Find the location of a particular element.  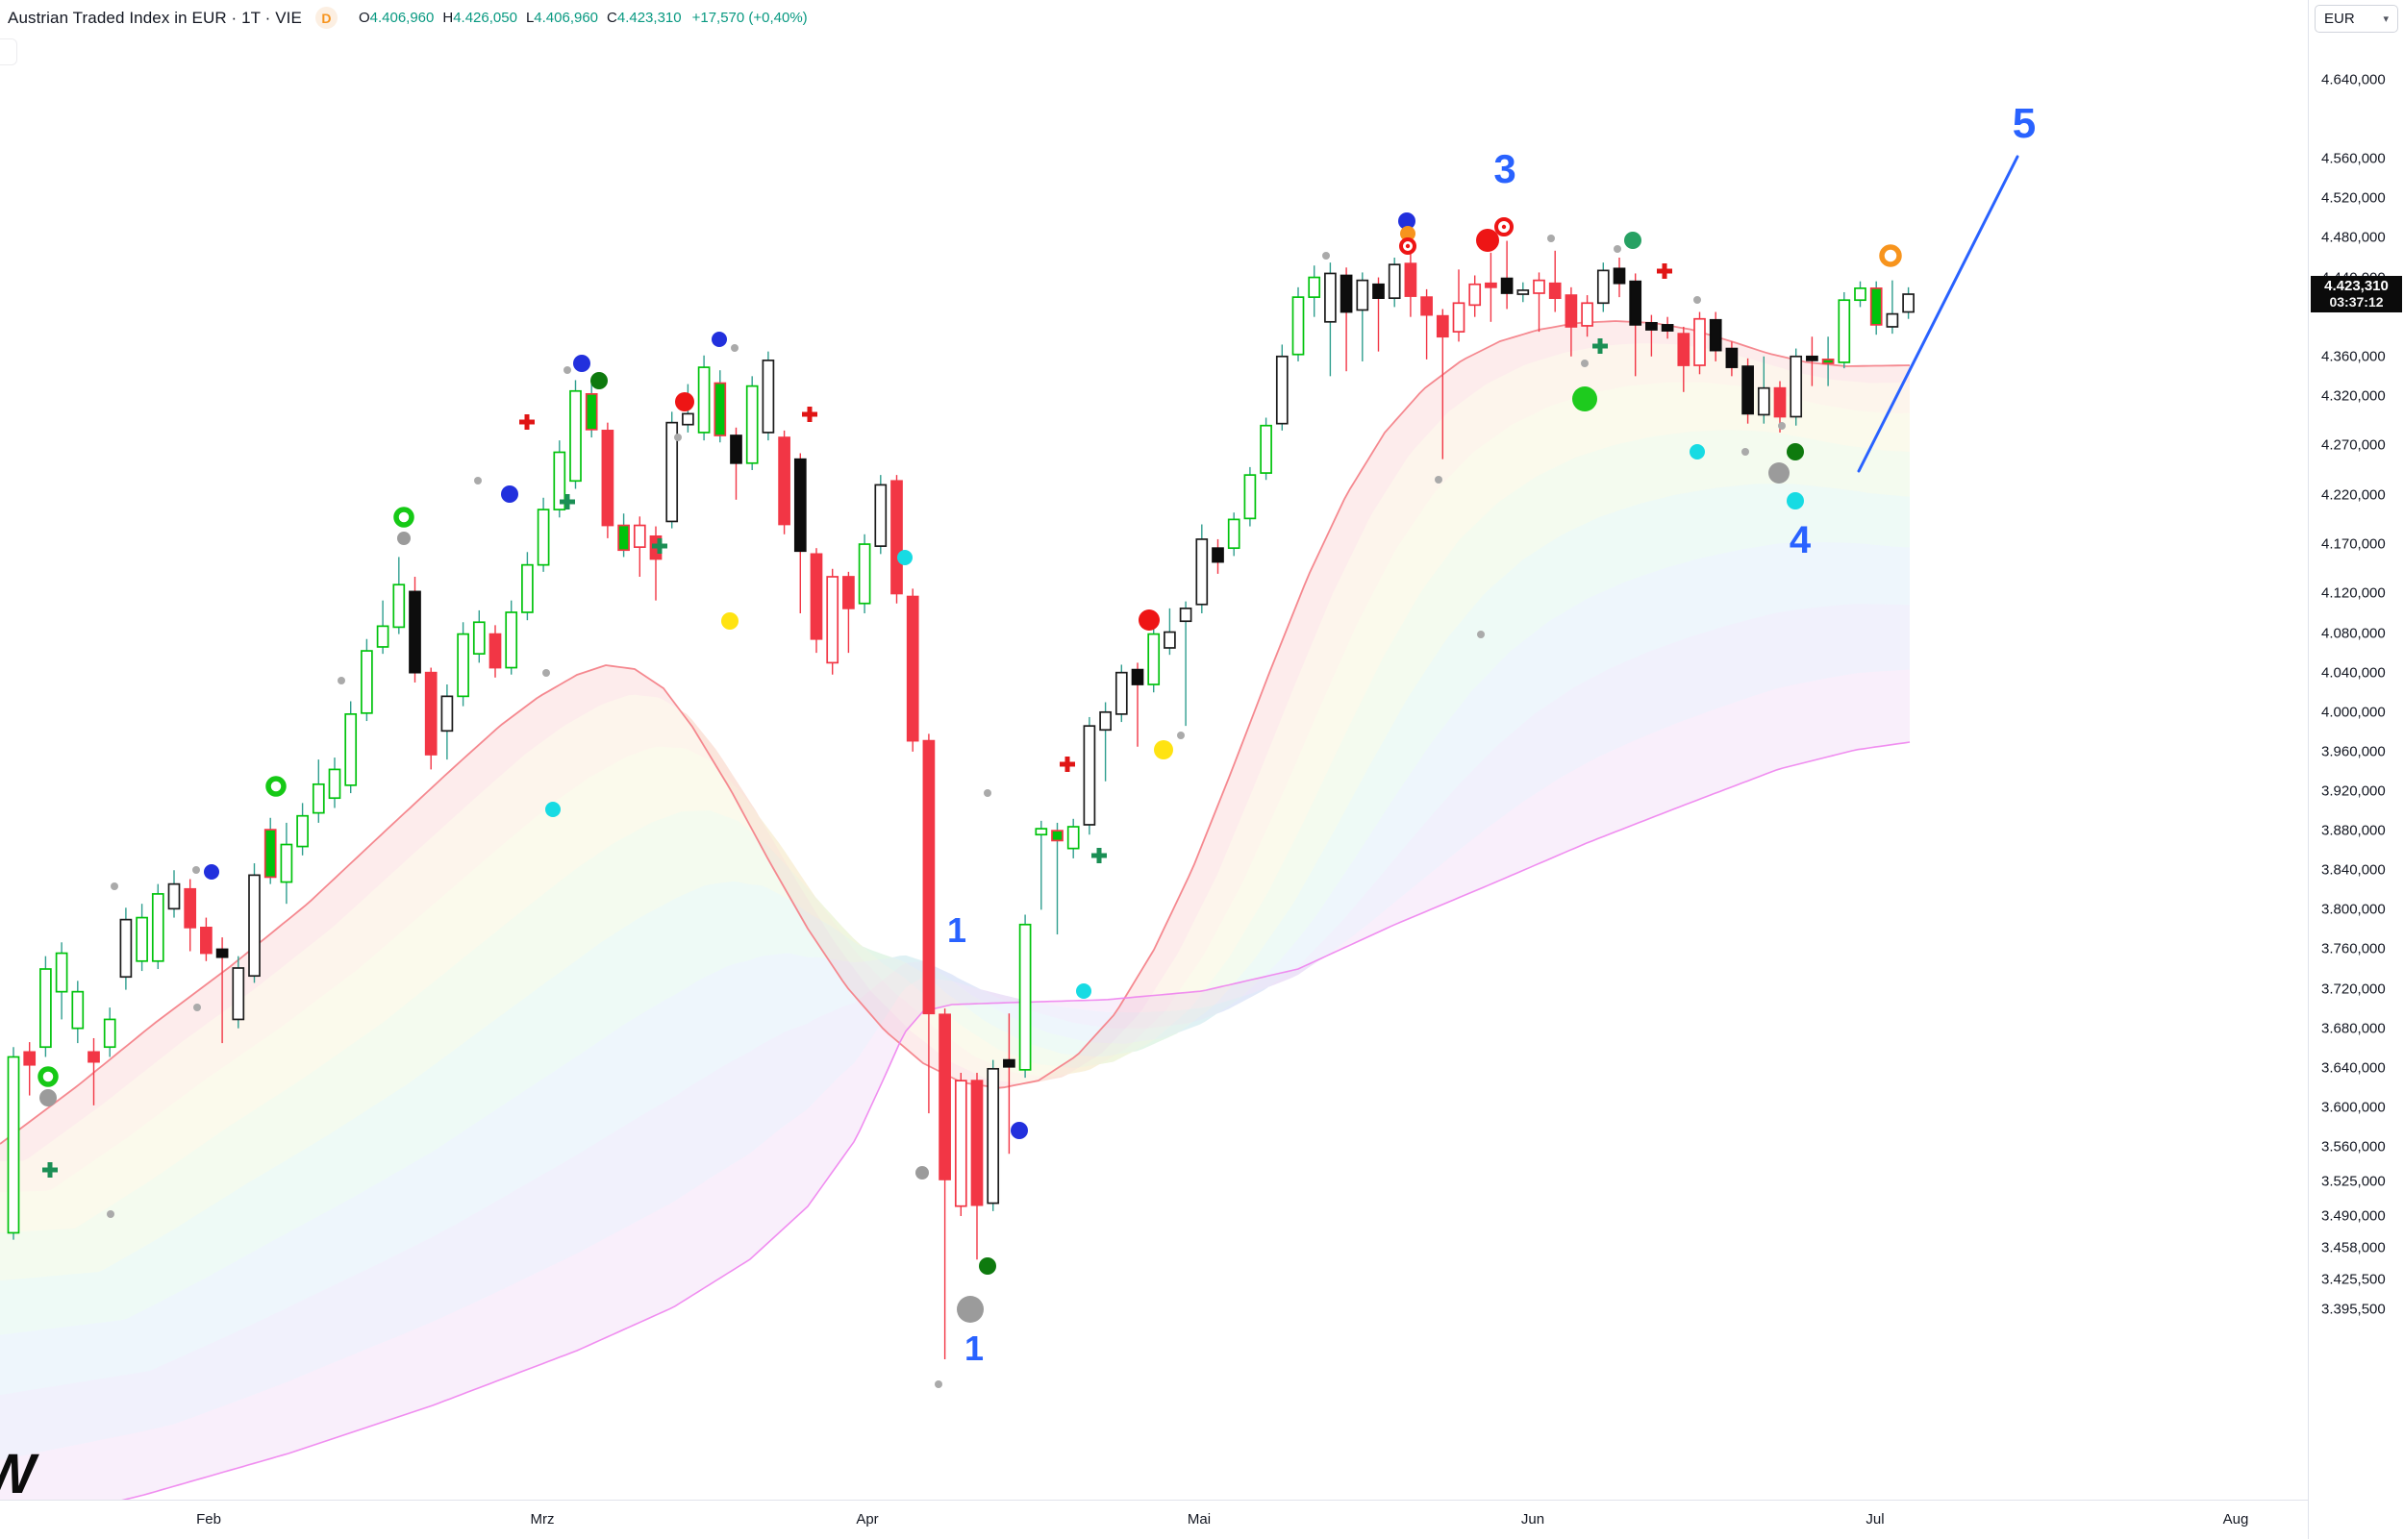

price-tick-label: 4.040,000 is located at coordinates (2353, 673).